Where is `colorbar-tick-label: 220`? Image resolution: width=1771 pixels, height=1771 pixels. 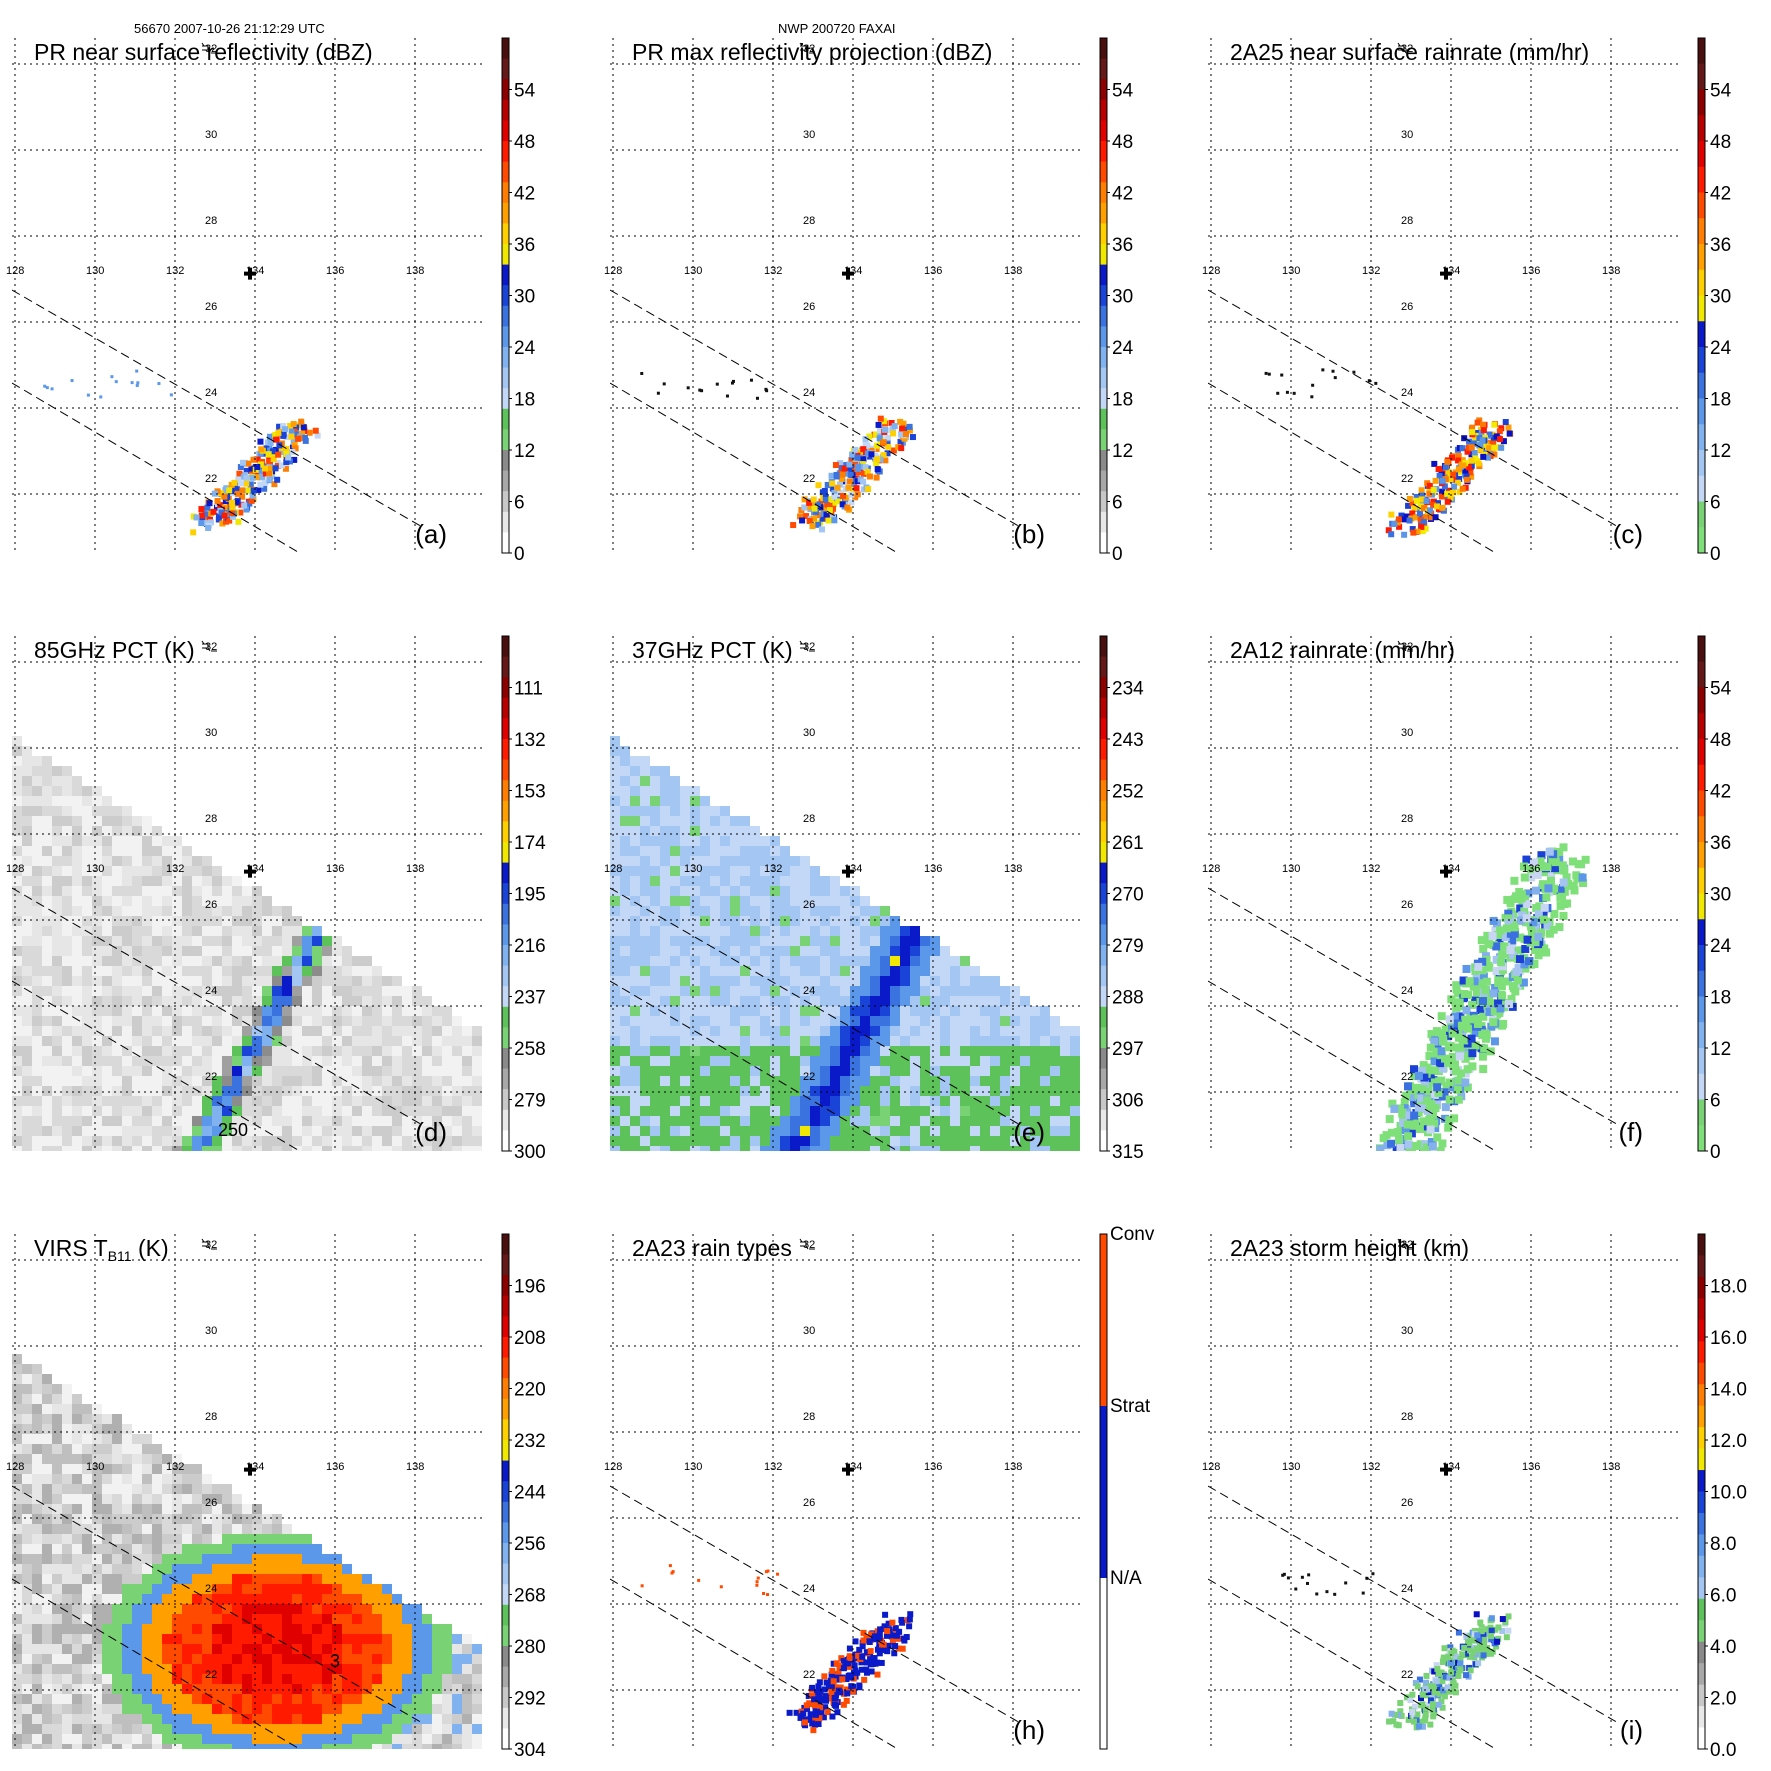
colorbar-tick-label: 220 is located at coordinates (530, 1390).